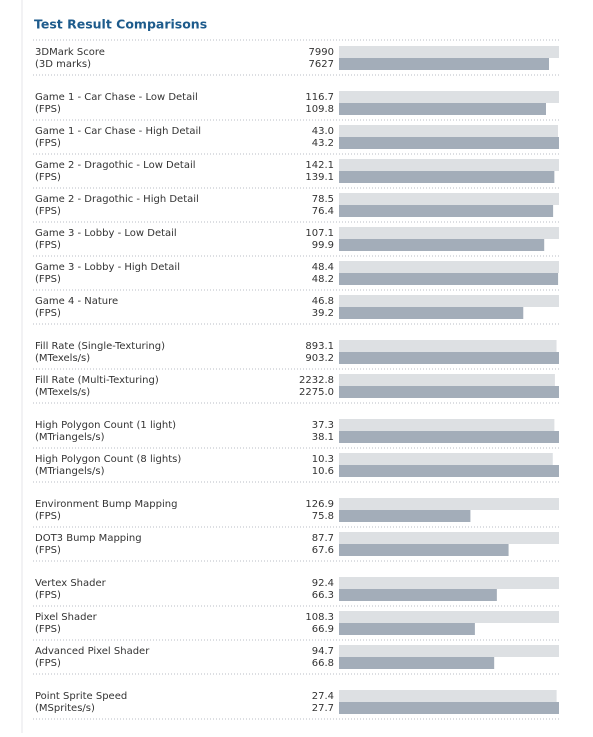 Image resolution: width=593 pixels, height=737 pixels. Describe the element at coordinates (319, 177) in the screenshot. I see `score-value: 139.1` at that location.